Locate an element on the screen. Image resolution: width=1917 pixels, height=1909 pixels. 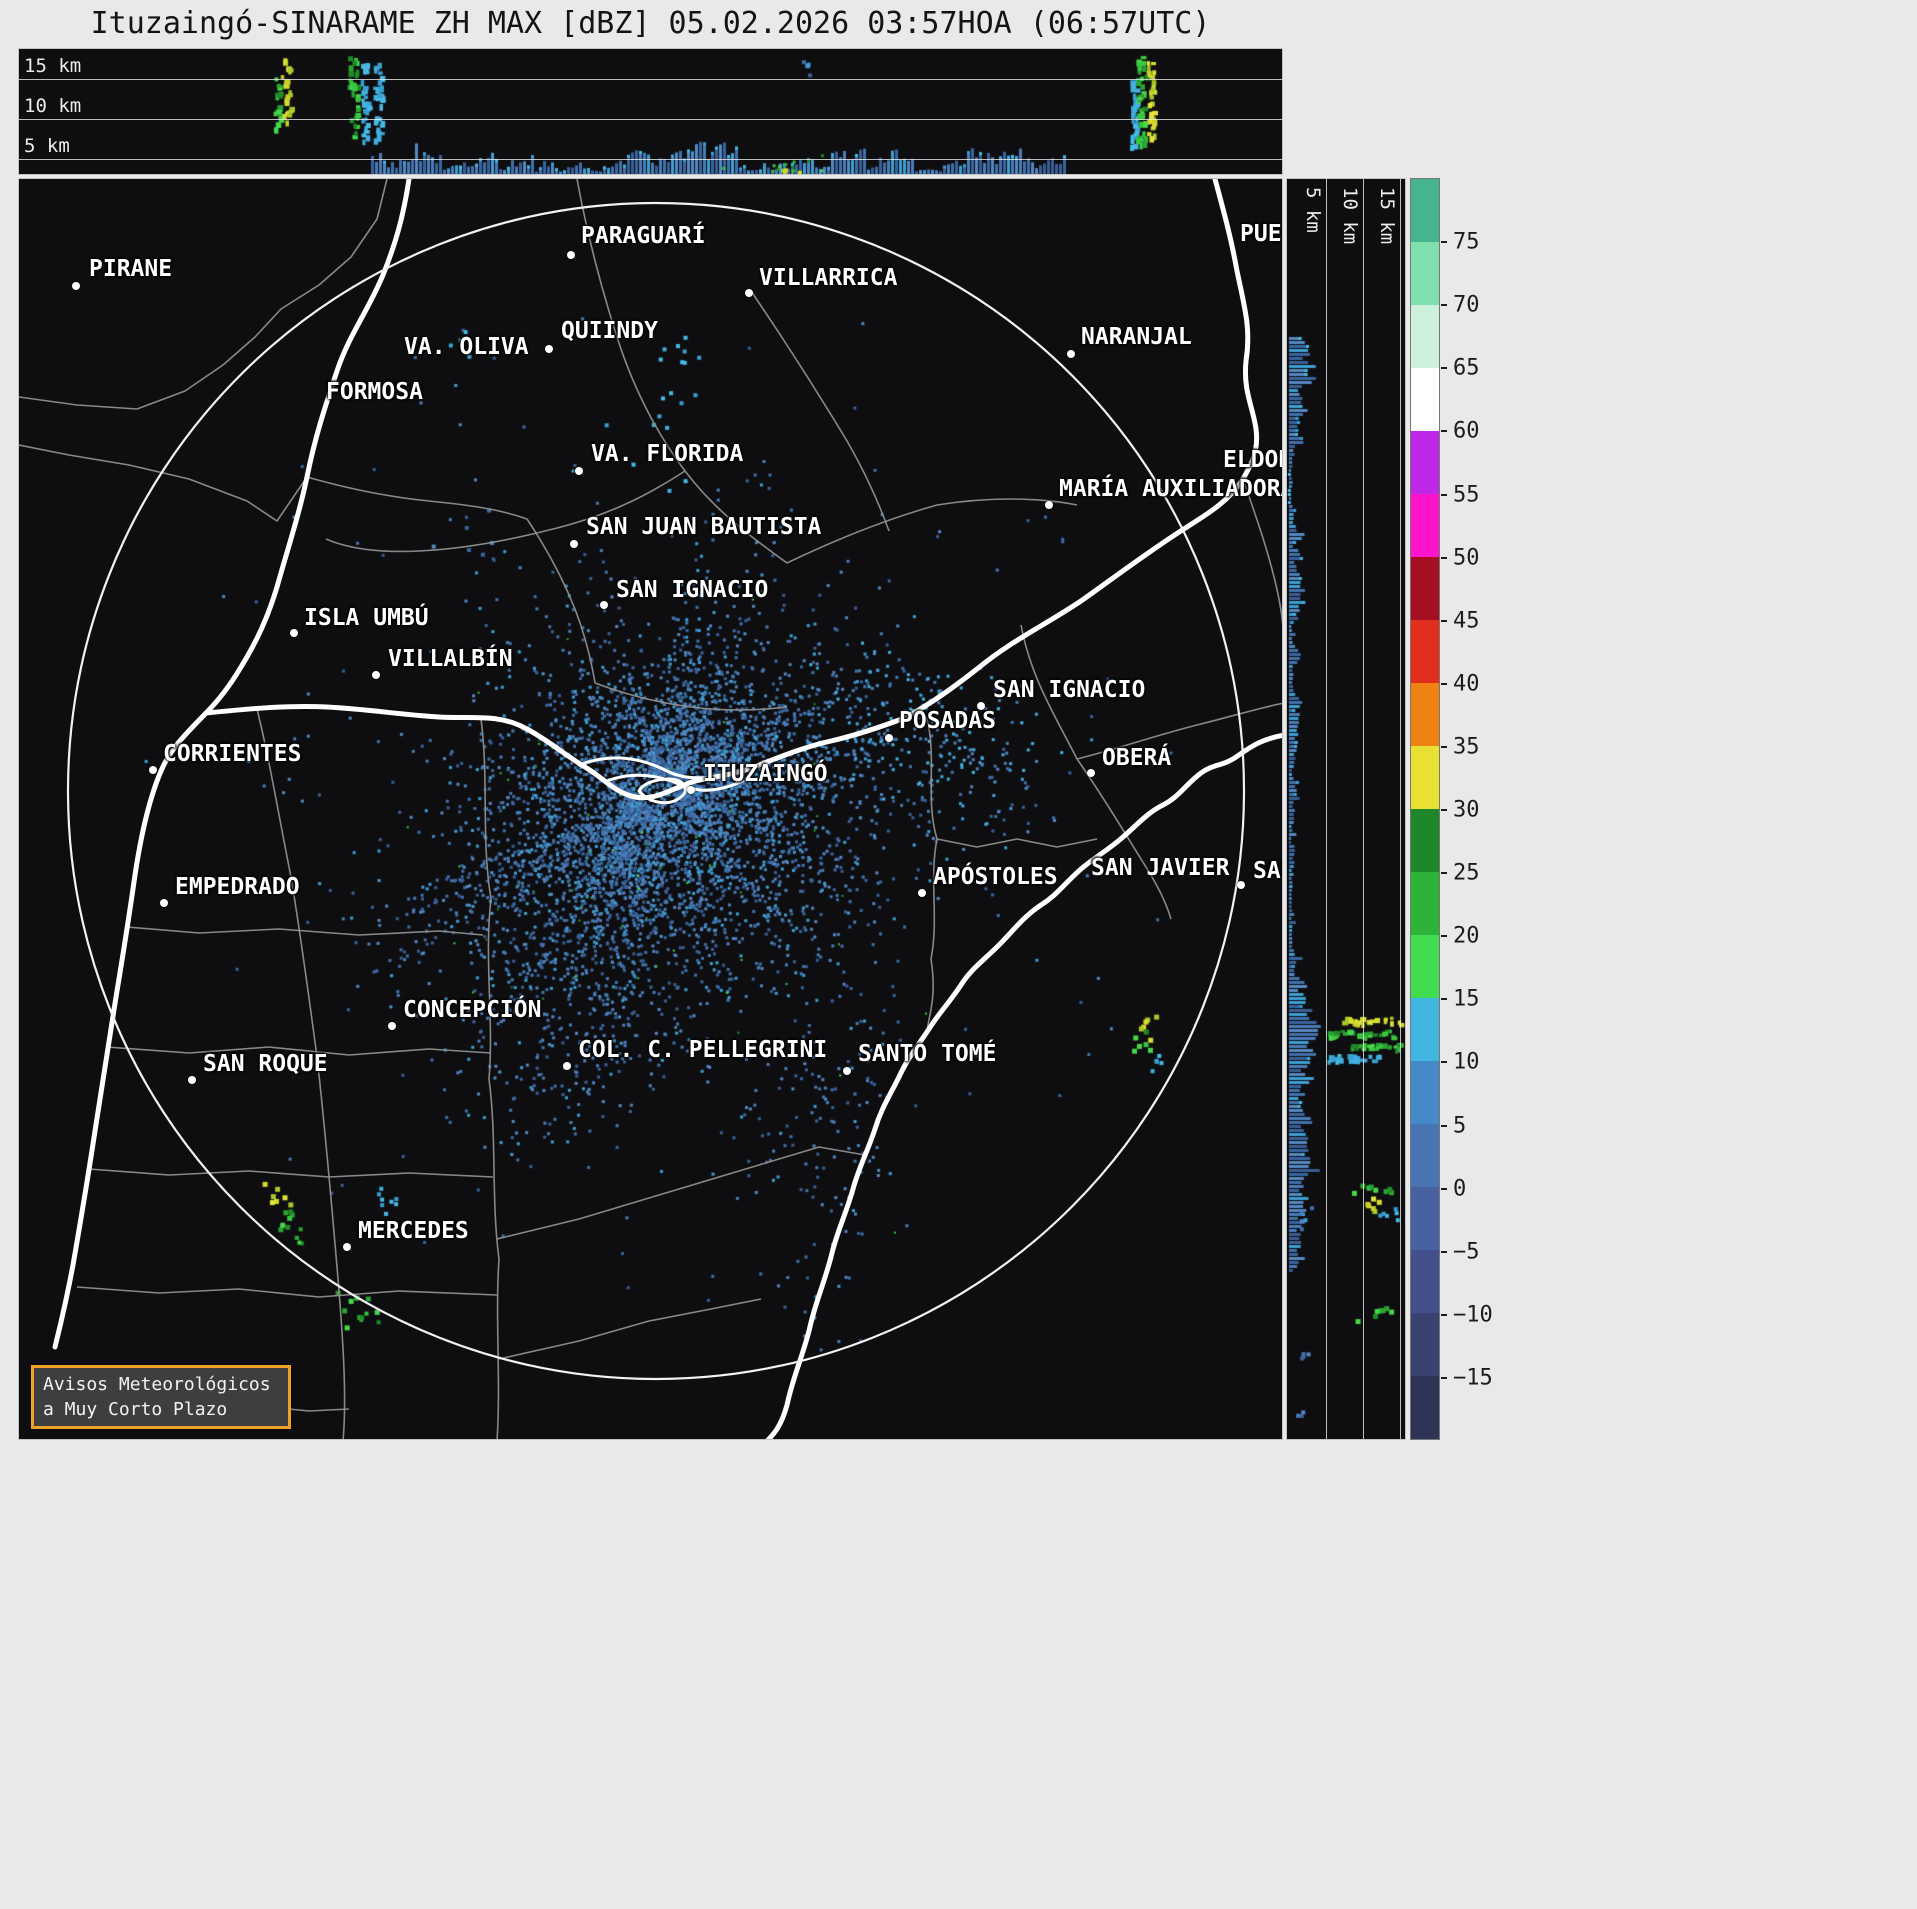
city-label: QUIINDY is located at coordinates (609, 331).